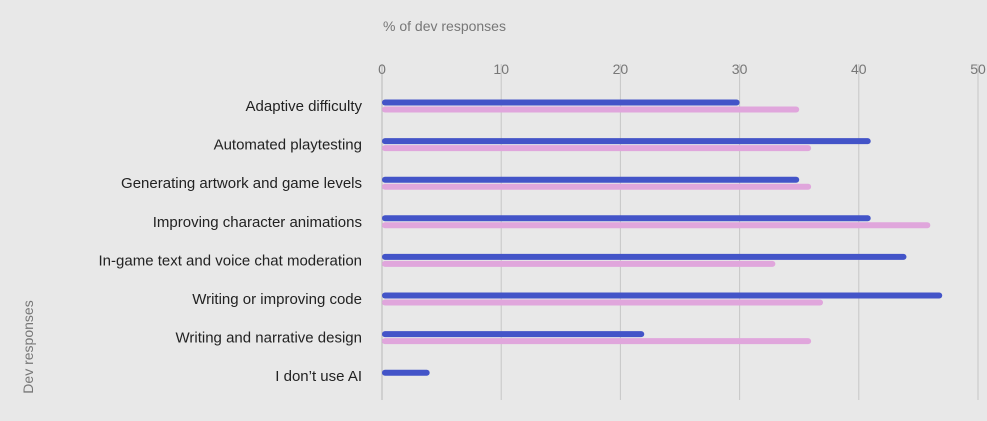 The width and height of the screenshot is (987, 421). Describe the element at coordinates (269, 338) in the screenshot. I see `category-label: Writing and narrative design` at that location.